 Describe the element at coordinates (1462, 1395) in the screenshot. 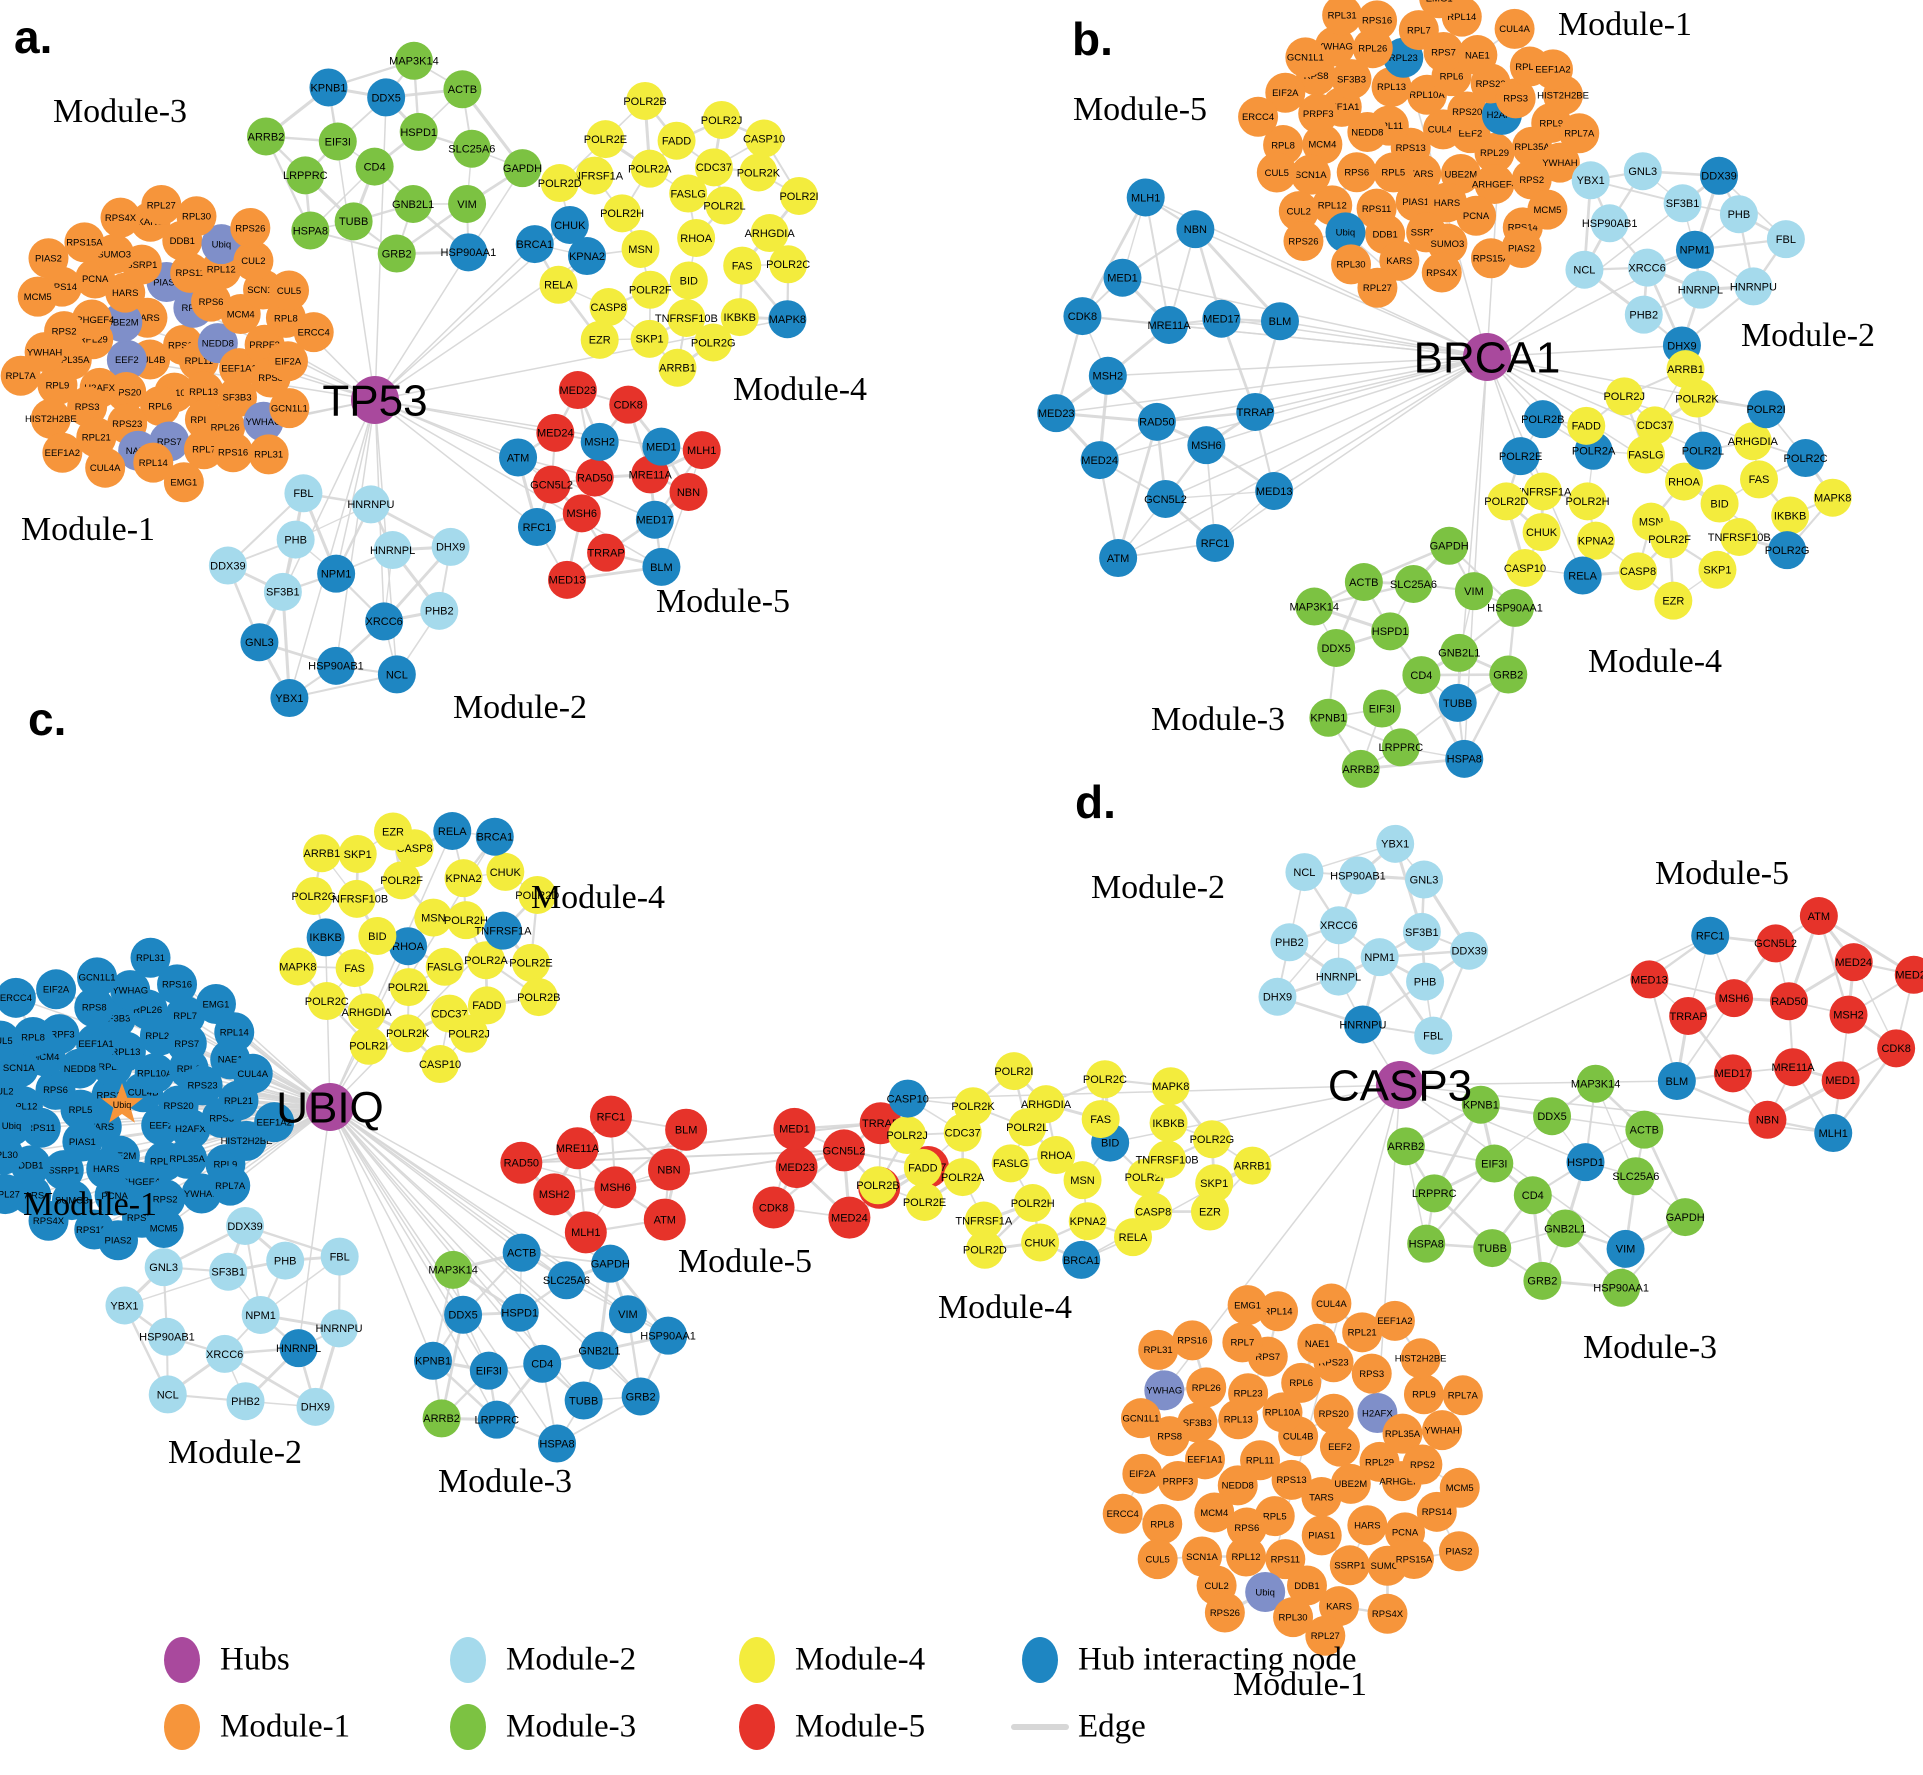

I see `node-rpl7a` at that location.